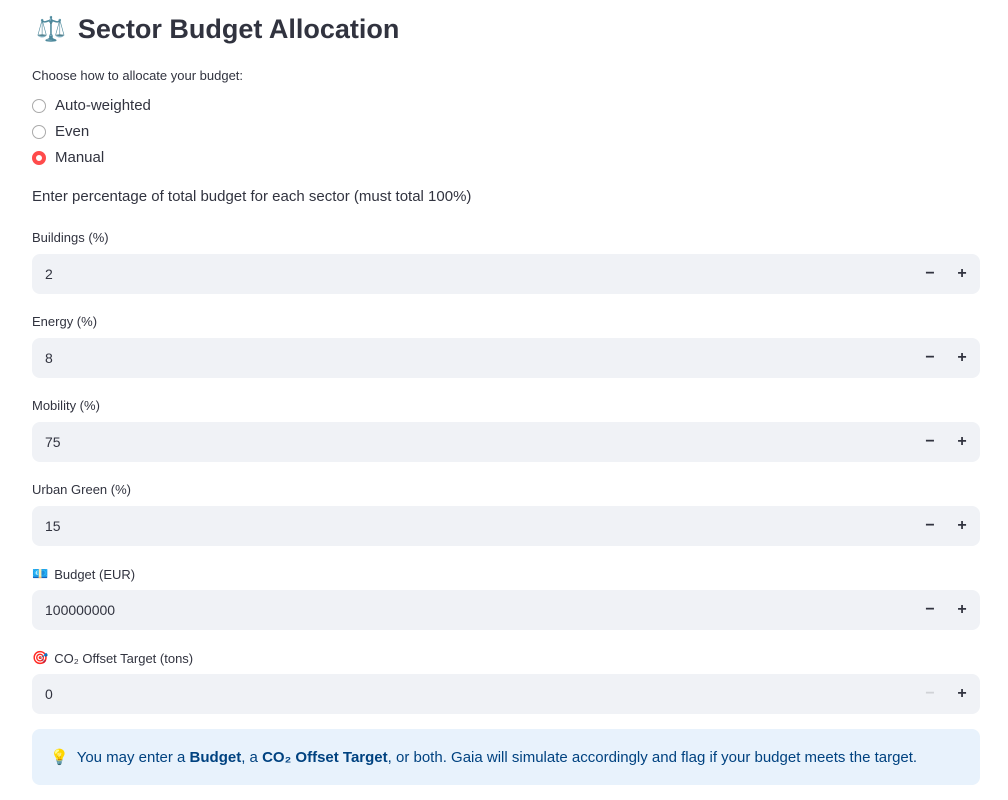 The height and width of the screenshot is (800, 1008). What do you see at coordinates (124, 658) in the screenshot?
I see `label-text: CO₂ Offset Target (tons)` at bounding box center [124, 658].